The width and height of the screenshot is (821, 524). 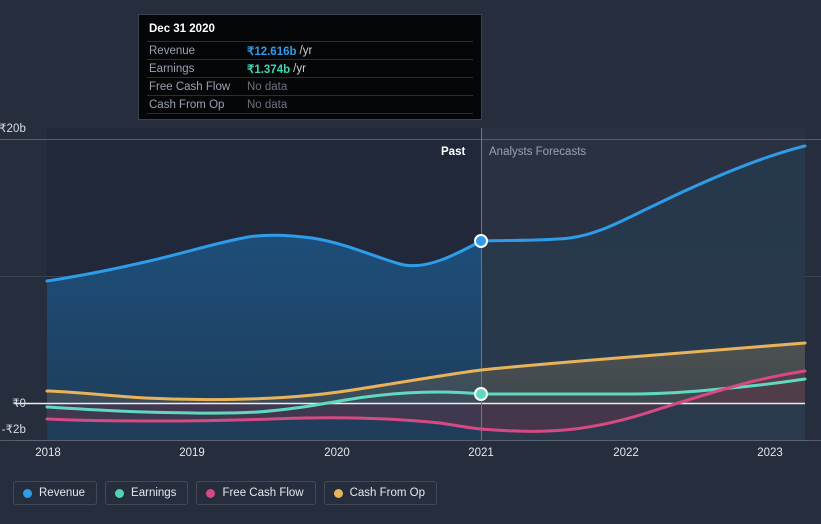 What do you see at coordinates (13, 129) in the screenshot?
I see `y-axis-label-20b: ₹20b` at bounding box center [13, 129].